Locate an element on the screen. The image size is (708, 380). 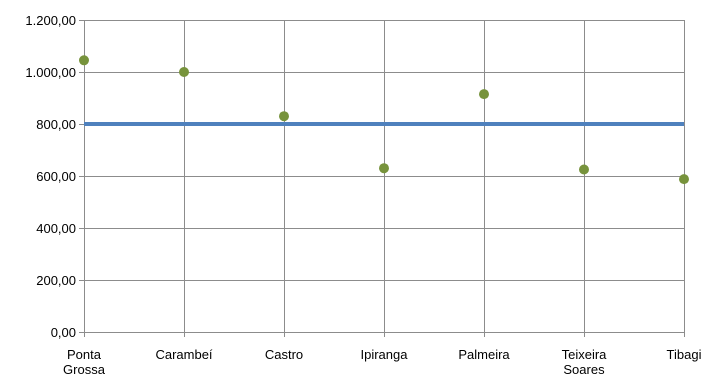
y-tick-label: 400,00 is located at coordinates (56, 228).